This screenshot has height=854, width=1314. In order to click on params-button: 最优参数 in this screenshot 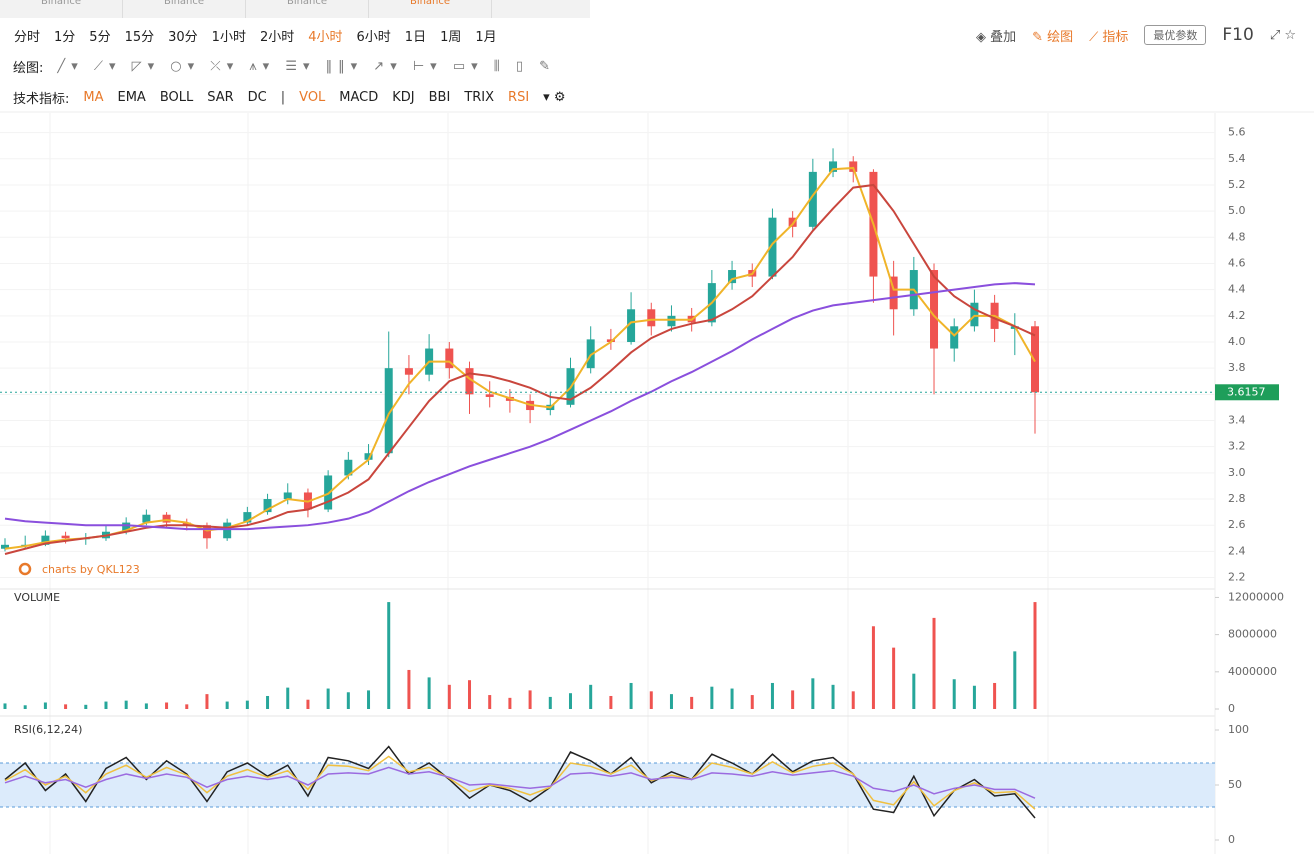, I will do `click(1175, 35)`.